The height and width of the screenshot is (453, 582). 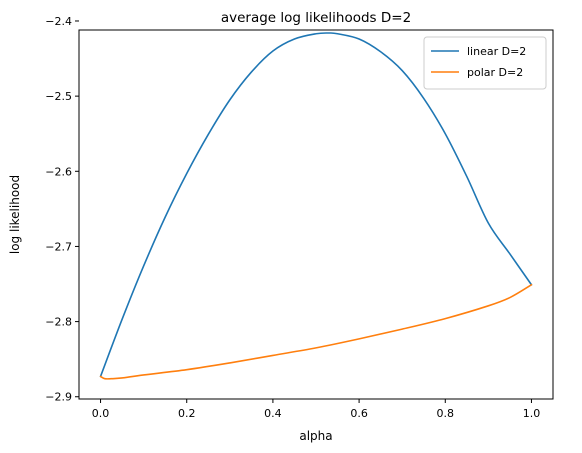 I want to click on x-tick-label: 0.2, so click(x=187, y=413).